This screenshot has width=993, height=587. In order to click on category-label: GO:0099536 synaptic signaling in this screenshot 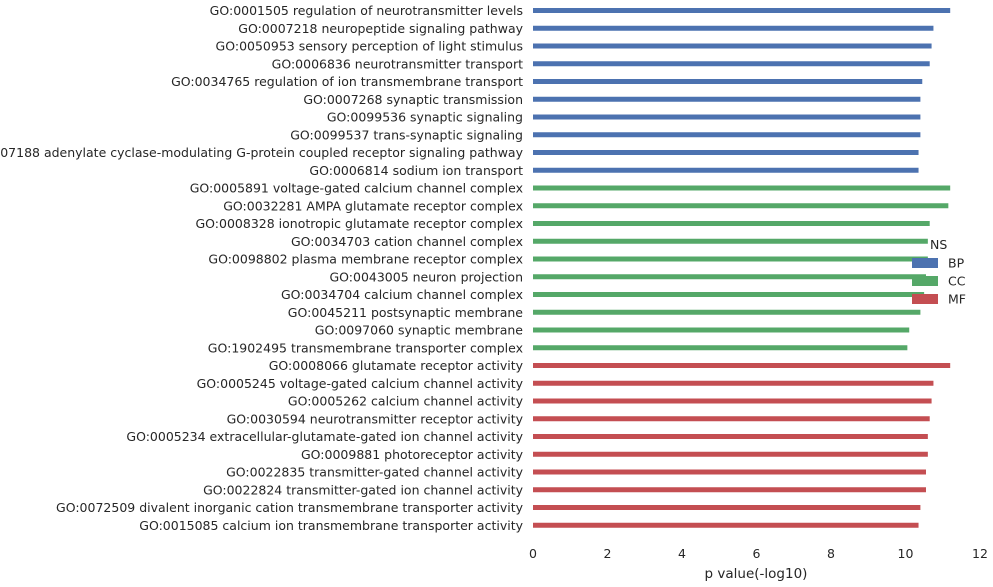, I will do `click(425, 117)`.